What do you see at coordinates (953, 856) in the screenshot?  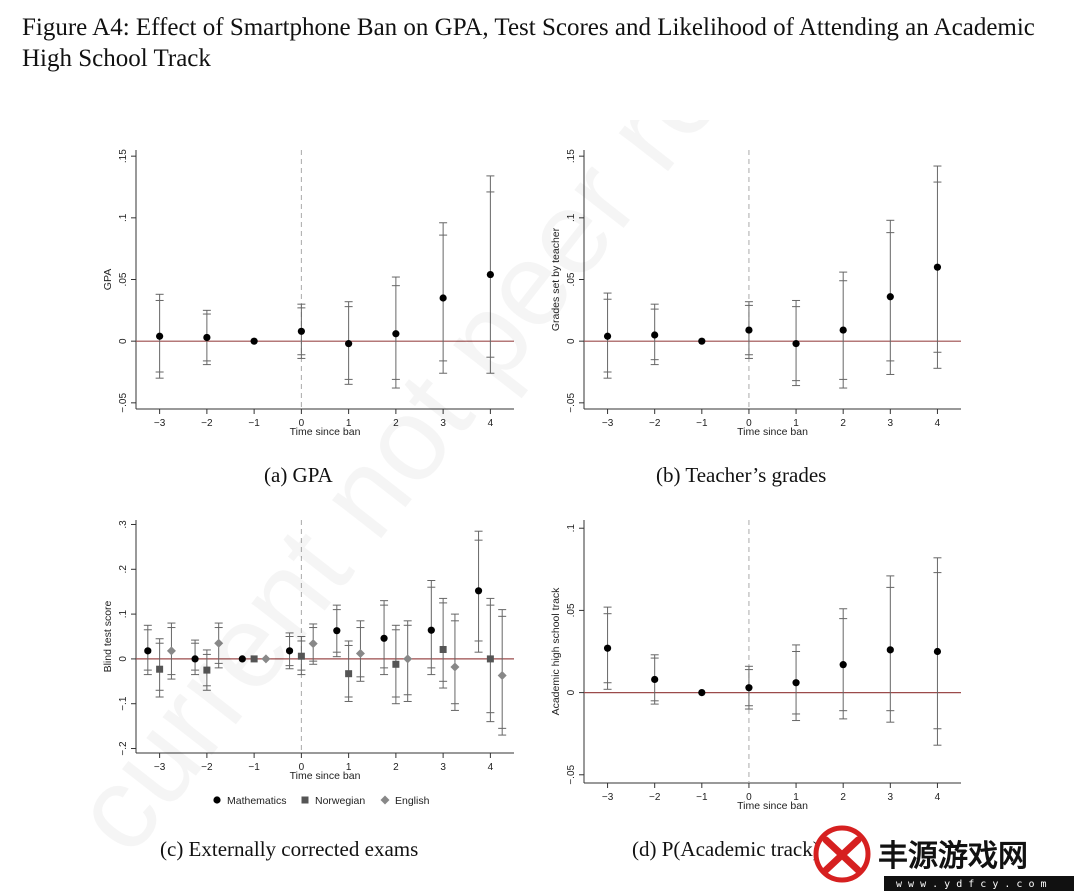 I see `logo-text: 丰源游戏网` at bounding box center [953, 856].